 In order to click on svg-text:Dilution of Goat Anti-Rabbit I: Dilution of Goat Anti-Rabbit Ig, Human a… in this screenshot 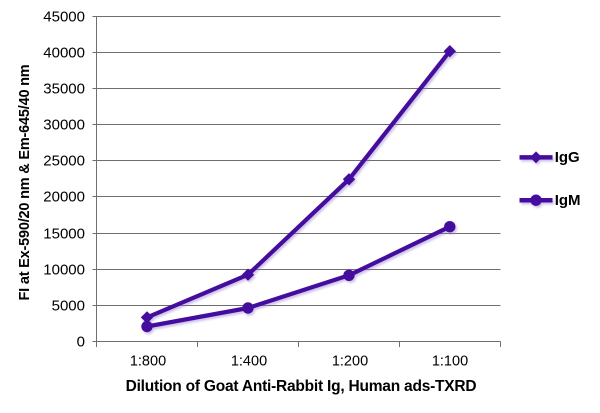, I will do `click(301, 386)`.